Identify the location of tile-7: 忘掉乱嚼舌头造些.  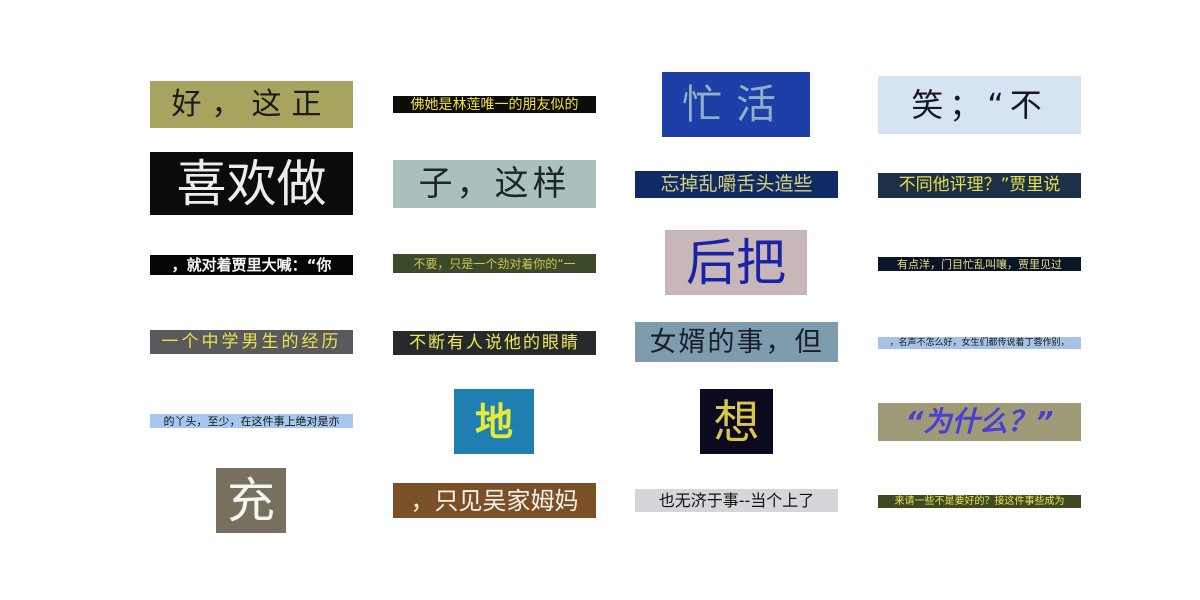
(736, 184).